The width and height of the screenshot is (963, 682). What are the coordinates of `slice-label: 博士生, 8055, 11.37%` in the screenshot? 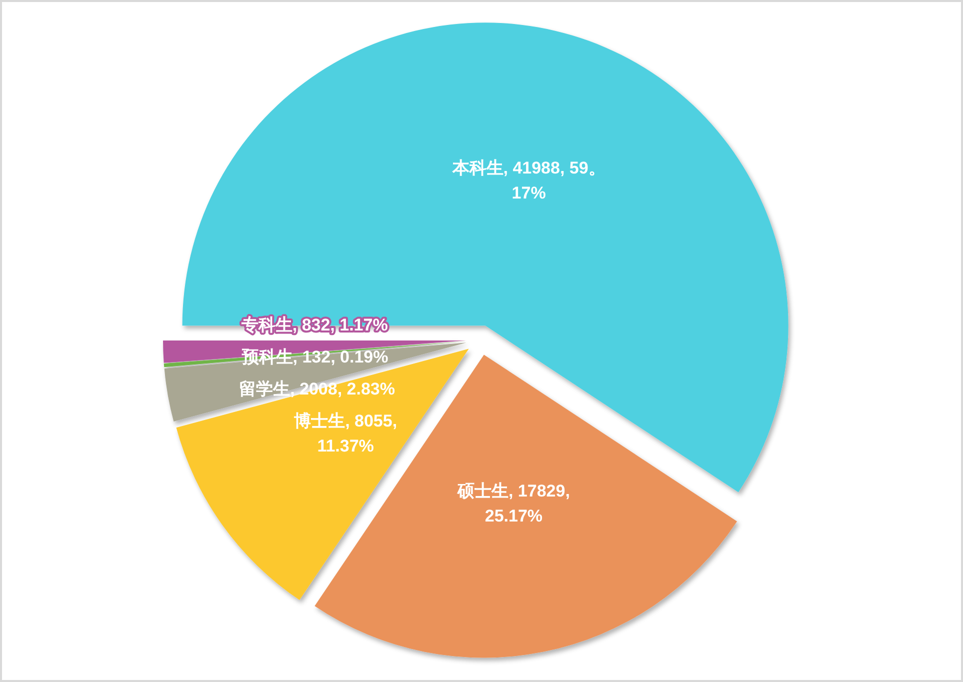 It's located at (345, 434).